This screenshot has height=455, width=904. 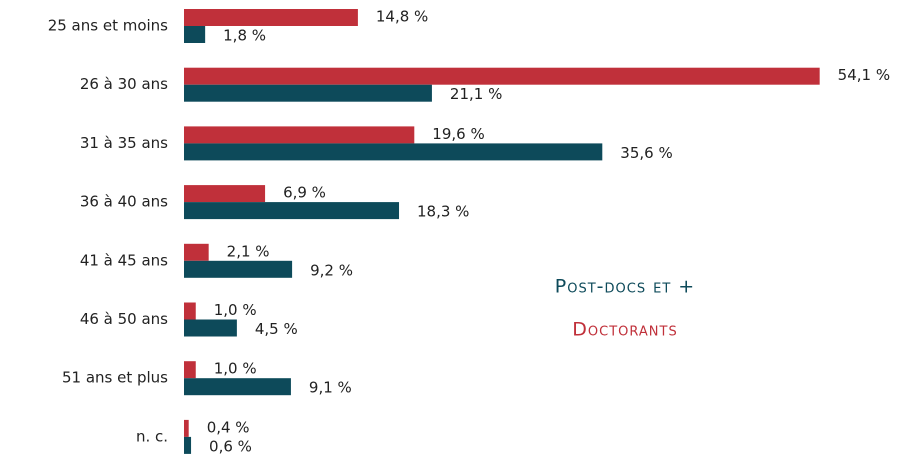 I want to click on category-label: n. c., so click(x=152, y=436).